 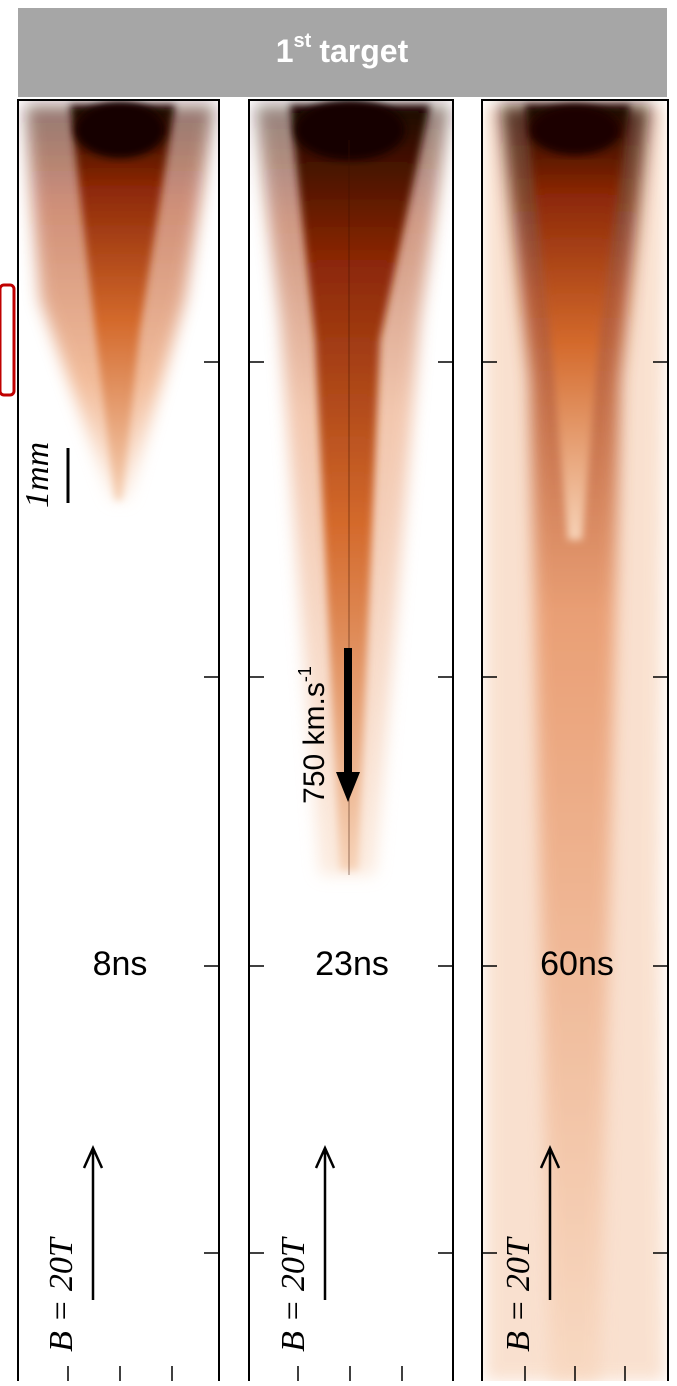 What do you see at coordinates (120, 964) in the screenshot?
I see `time-label: 8ns` at bounding box center [120, 964].